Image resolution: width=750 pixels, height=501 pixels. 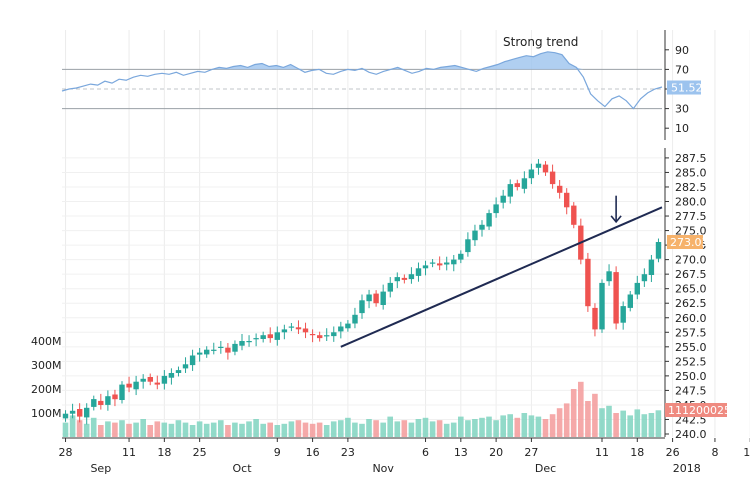 I want to click on rsi-tick-label: 30, so click(x=682, y=109).